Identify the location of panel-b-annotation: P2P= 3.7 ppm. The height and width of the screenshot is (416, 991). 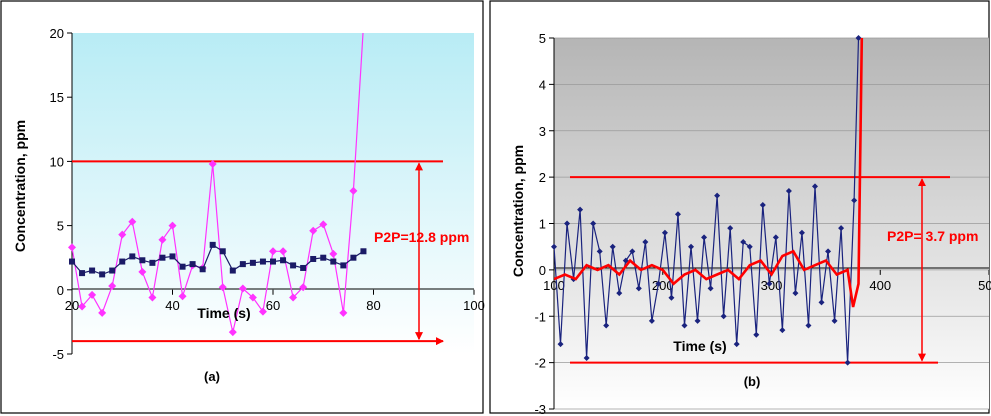
(932, 236).